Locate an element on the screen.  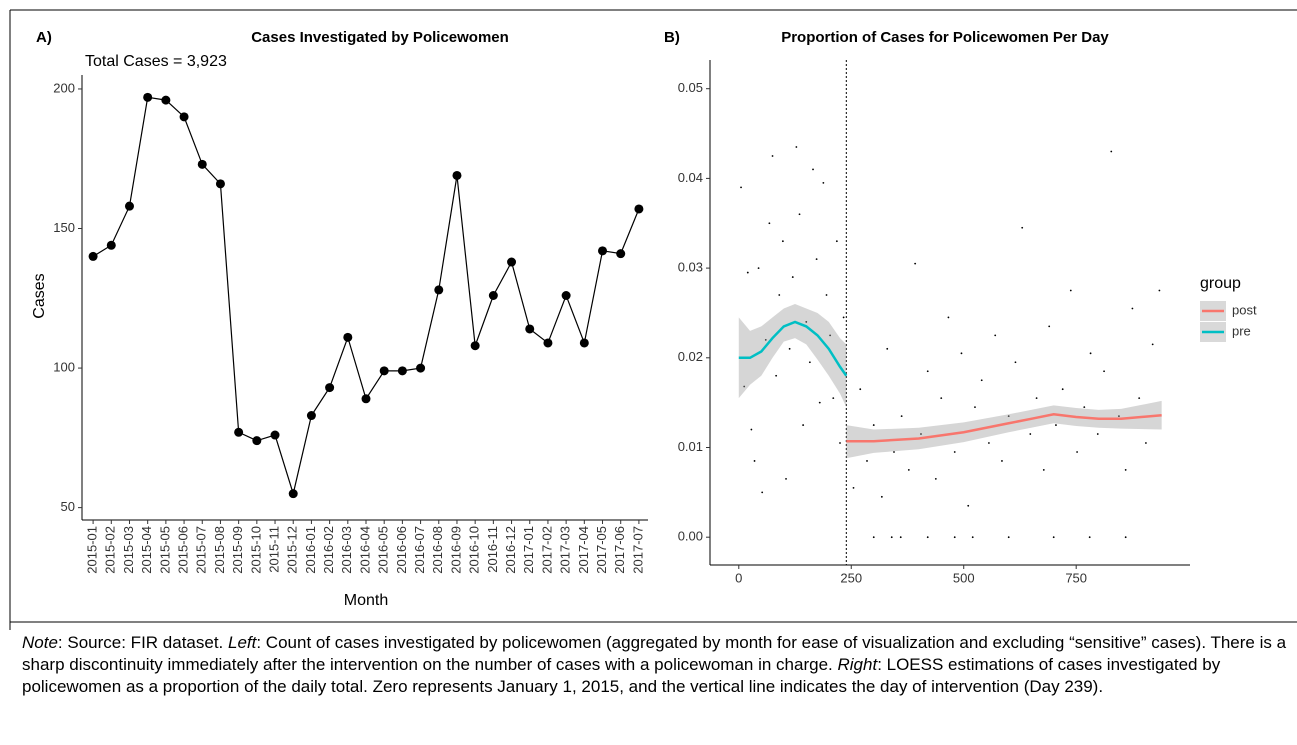
x-tick-label: 2017-04 is located at coordinates (583, 550).